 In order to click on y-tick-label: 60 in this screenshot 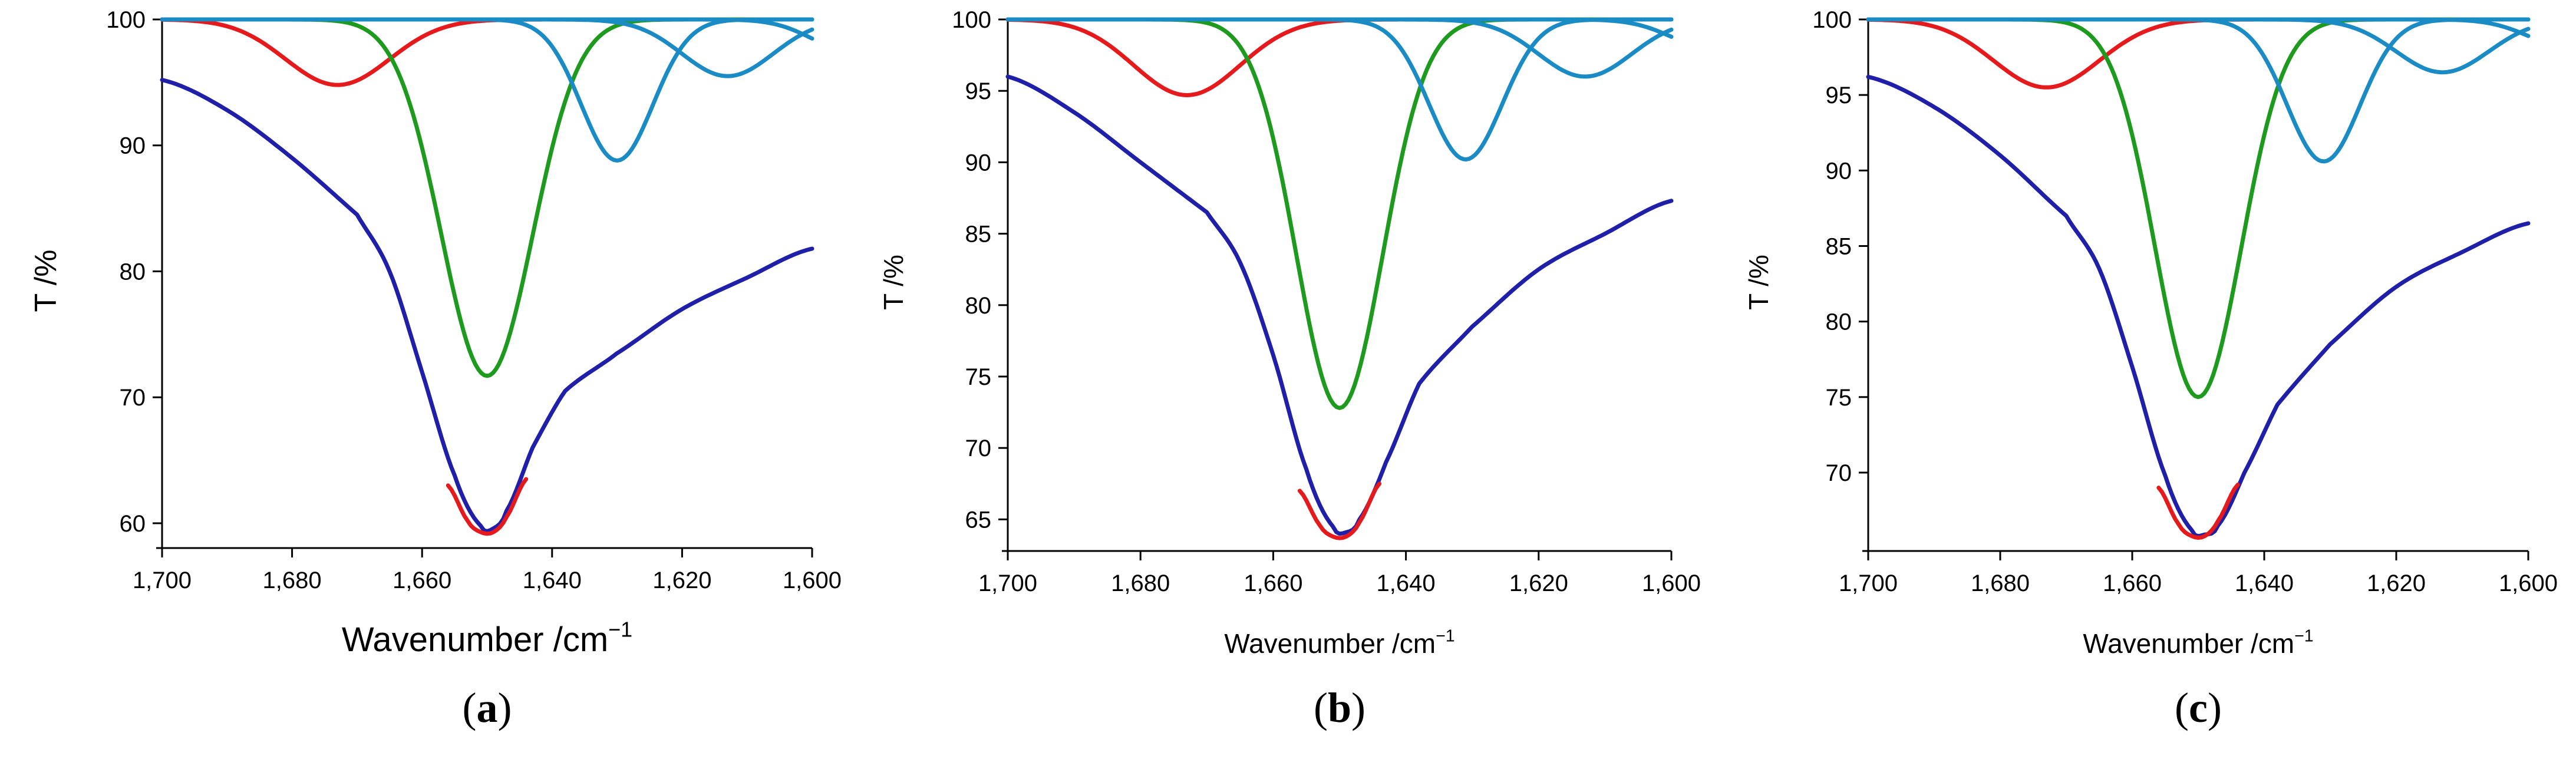, I will do `click(133, 524)`.